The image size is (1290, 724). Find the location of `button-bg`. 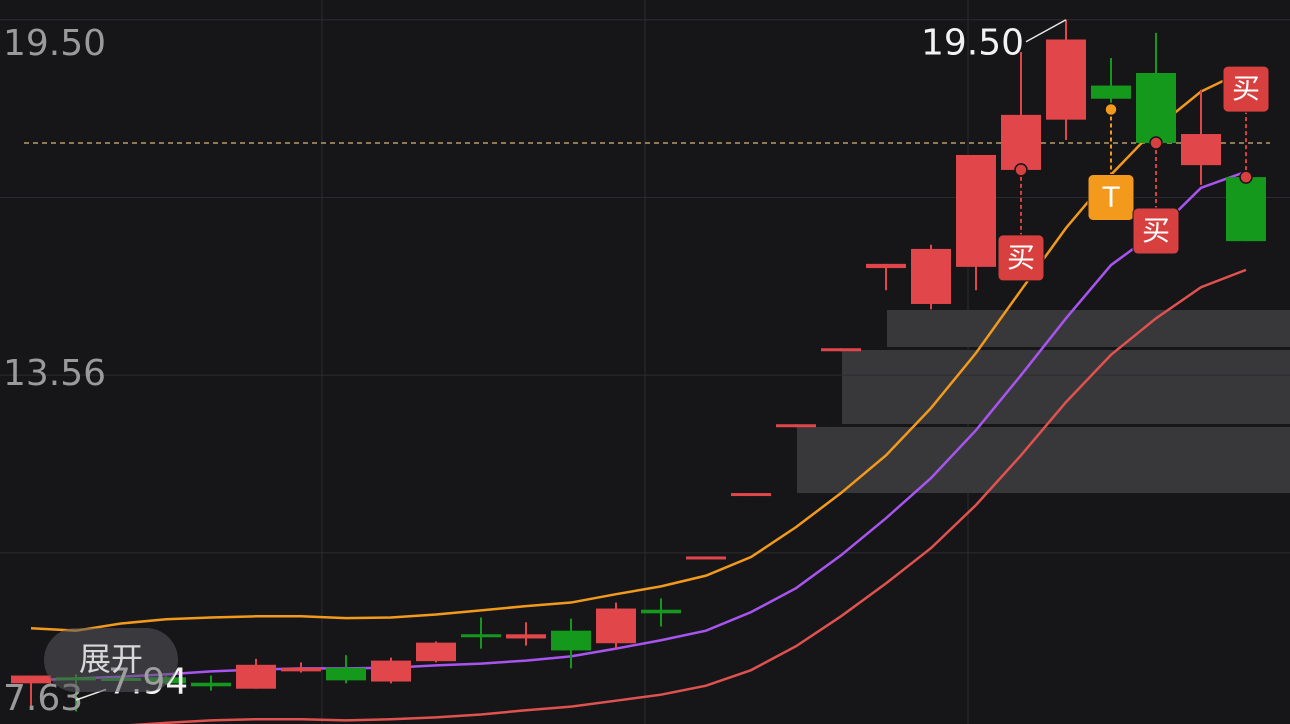

button-bg is located at coordinates (111, 660).